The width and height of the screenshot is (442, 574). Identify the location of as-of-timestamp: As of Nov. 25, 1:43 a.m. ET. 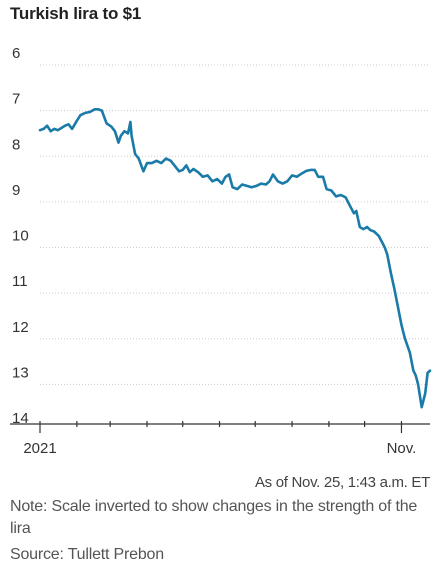
(342, 482).